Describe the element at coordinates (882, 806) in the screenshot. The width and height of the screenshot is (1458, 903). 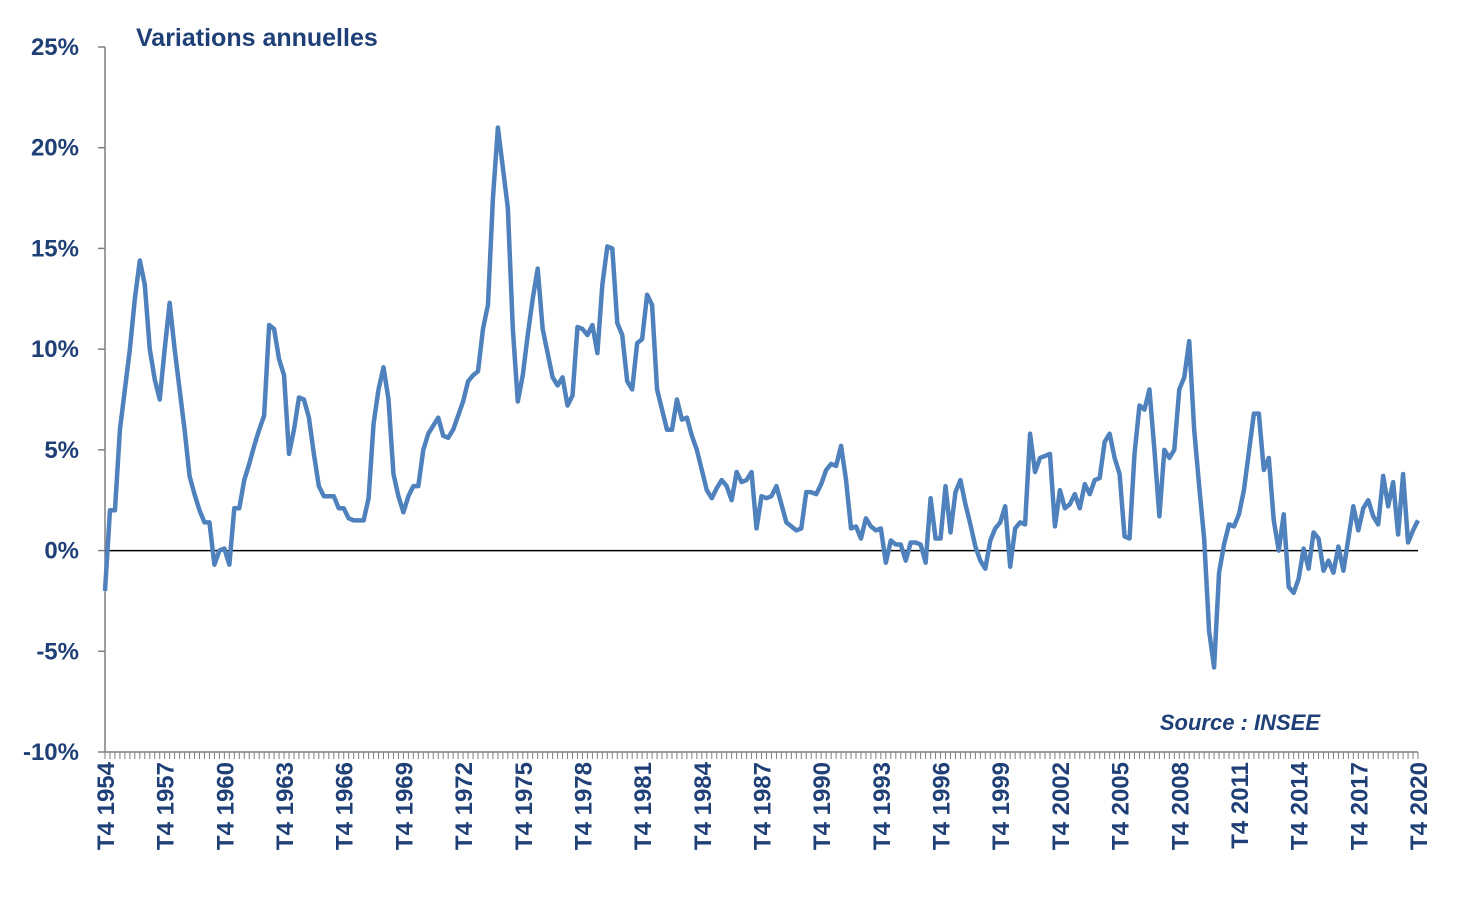
I see `x-tick-label: T4 1993` at that location.